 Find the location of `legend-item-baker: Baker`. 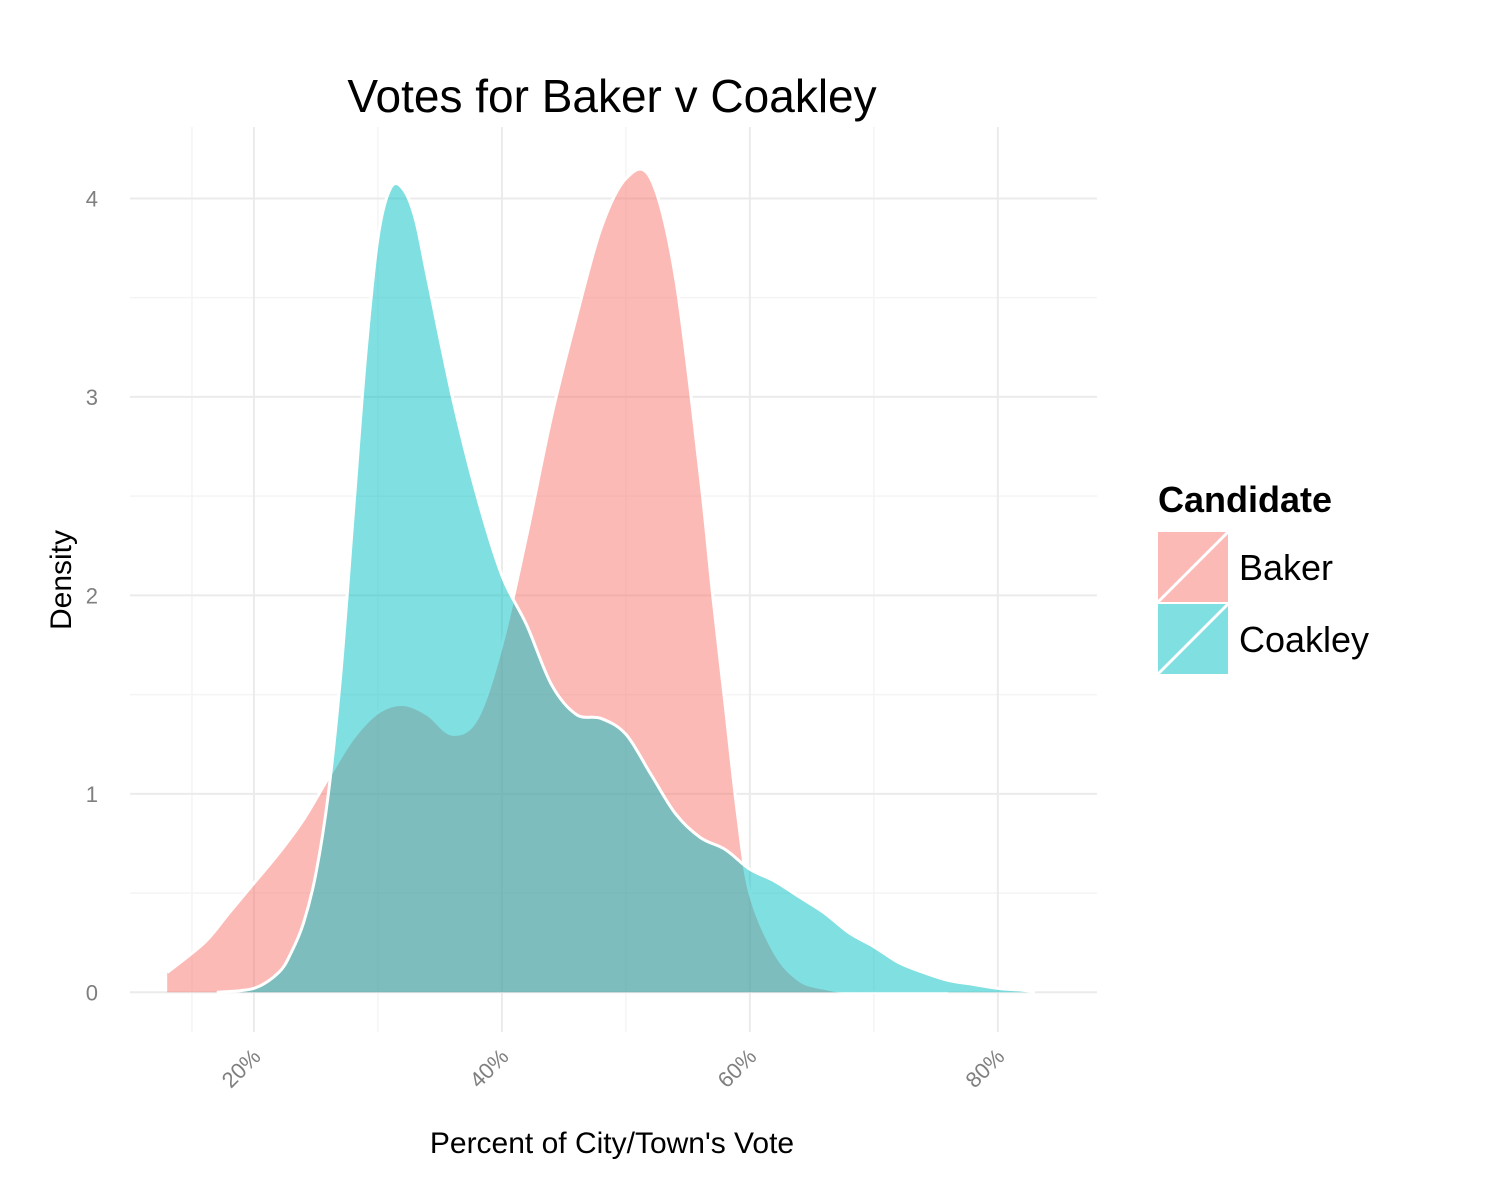

legend-item-baker: Baker is located at coordinates (1244, 567).